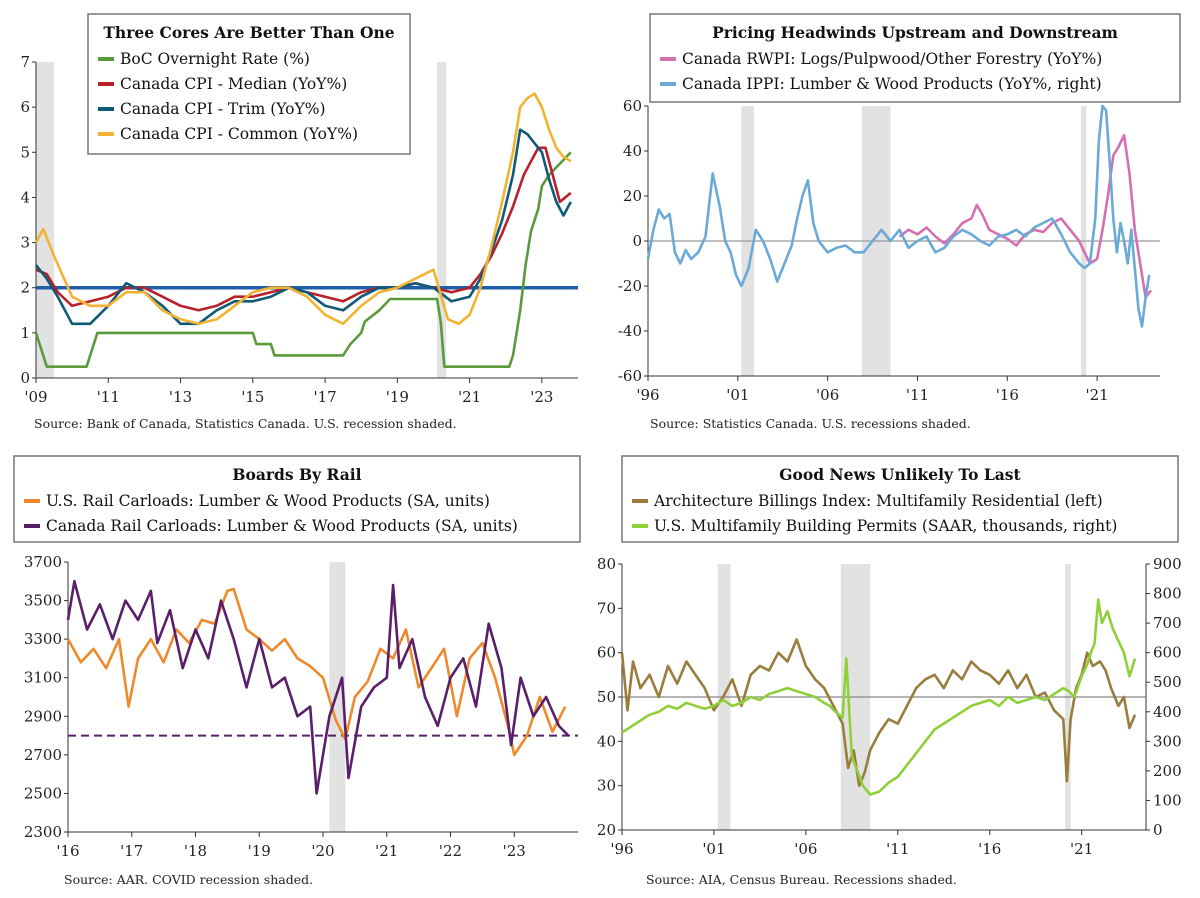 This screenshot has width=1200, height=898. I want to click on y-tick-label: 3300, so click(43, 639).